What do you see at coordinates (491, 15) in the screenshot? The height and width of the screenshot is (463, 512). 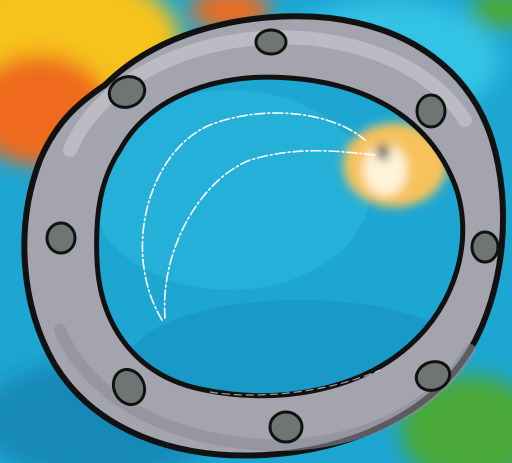 I see `seaweed-top-blob` at bounding box center [491, 15].